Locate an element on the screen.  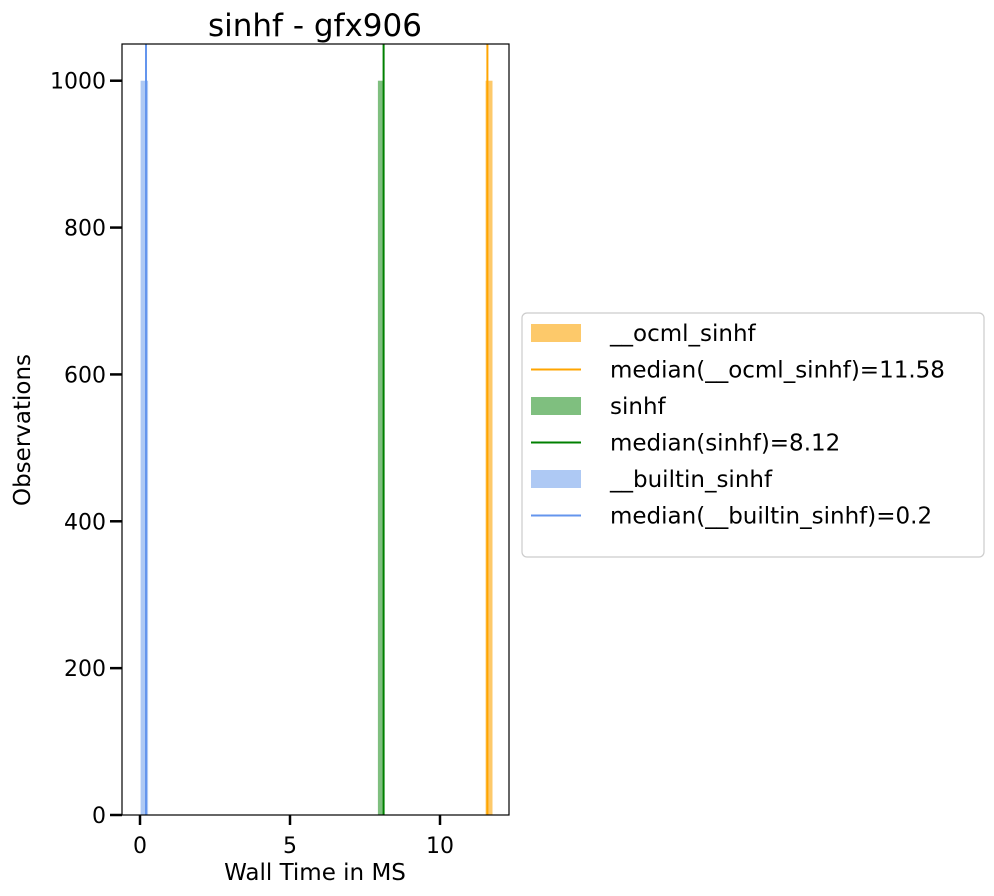
x-tick-label-0: 0 is located at coordinates (140, 846).